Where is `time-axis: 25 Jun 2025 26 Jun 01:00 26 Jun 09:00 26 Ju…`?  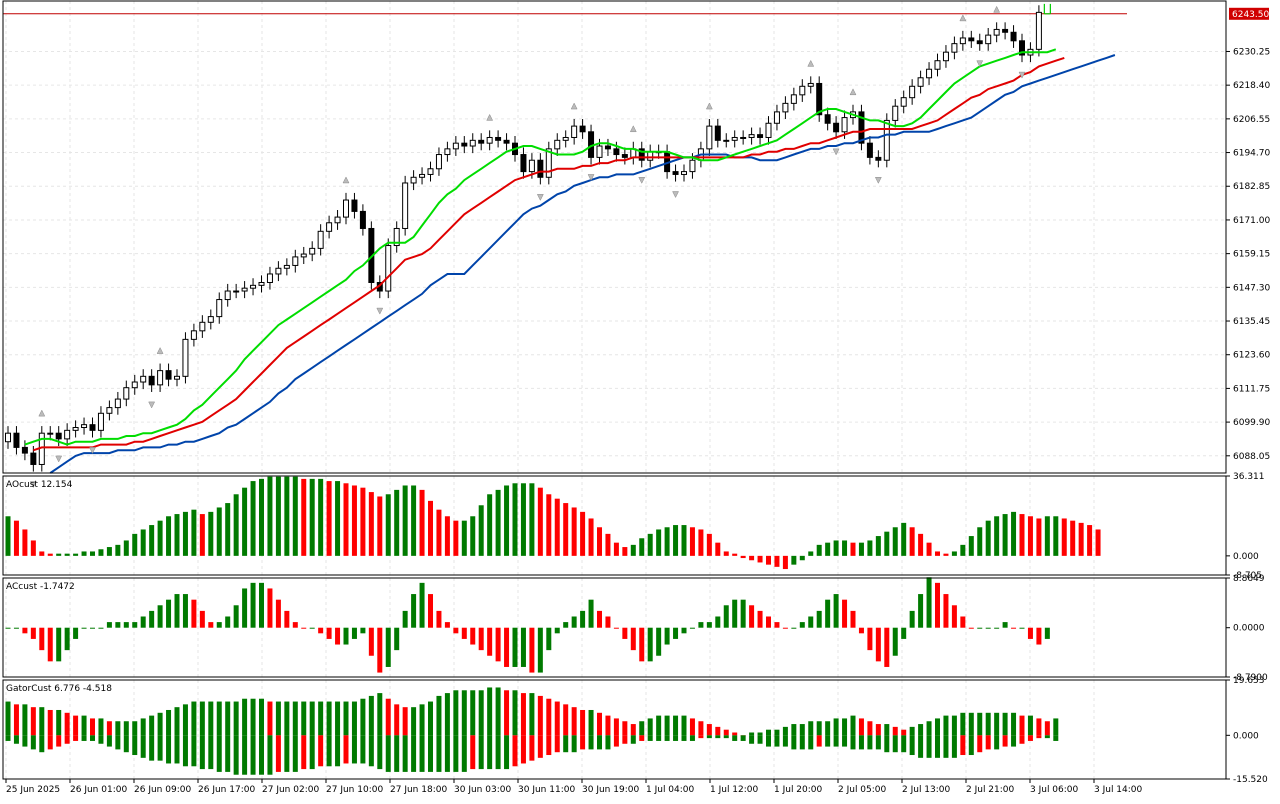
time-axis: 25 Jun 2025 26 Jun 01:00 26 Jun 09:00 26 Ju… is located at coordinates (574, 787).